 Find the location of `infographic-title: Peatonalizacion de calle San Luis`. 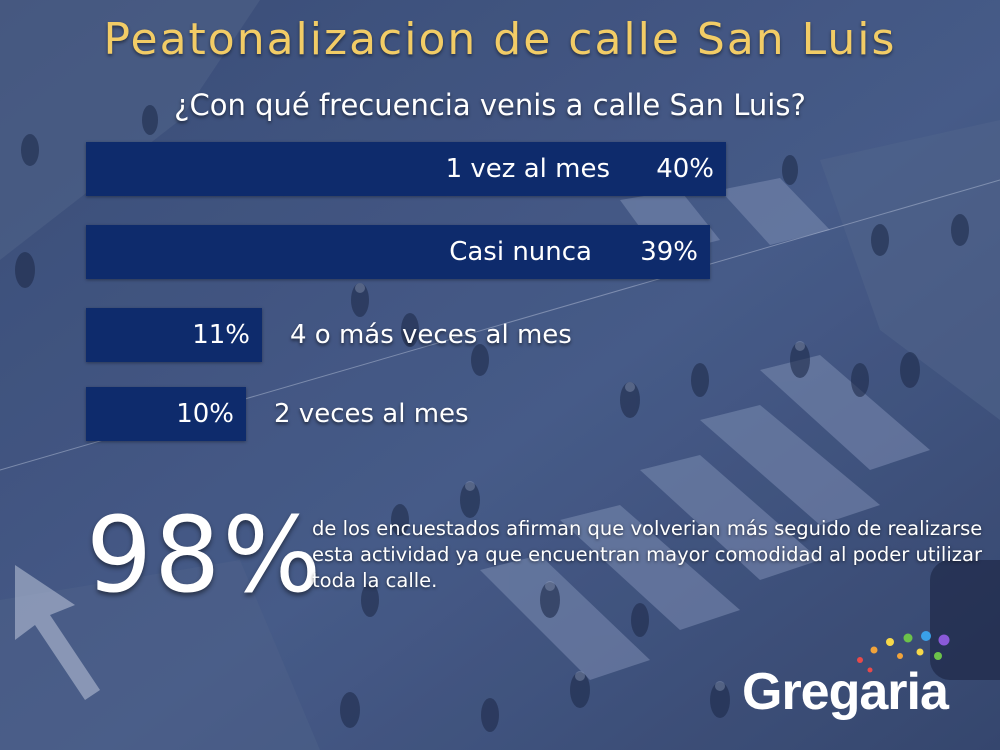

infographic-title: Peatonalizacion de calle San Luis is located at coordinates (500, 39).